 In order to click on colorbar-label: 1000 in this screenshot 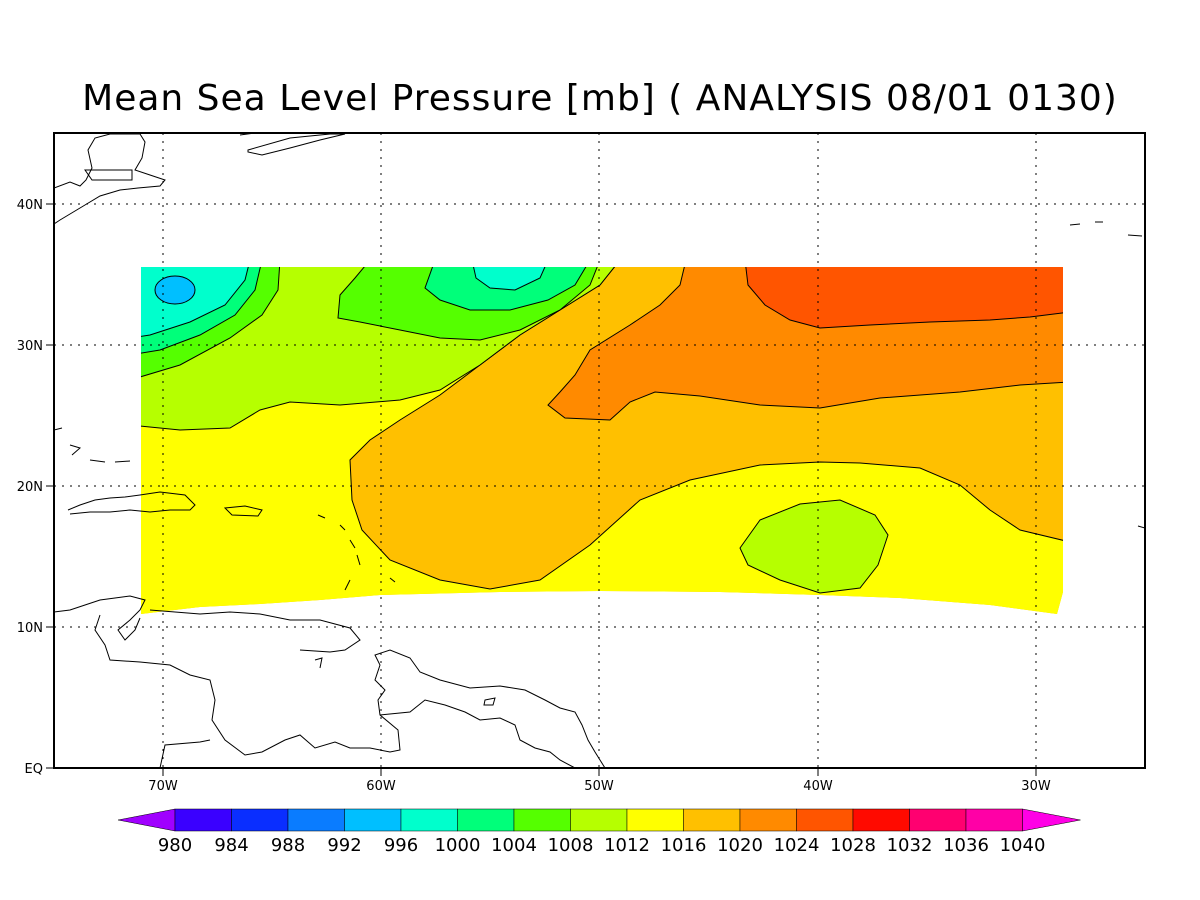, I will do `click(458, 845)`.